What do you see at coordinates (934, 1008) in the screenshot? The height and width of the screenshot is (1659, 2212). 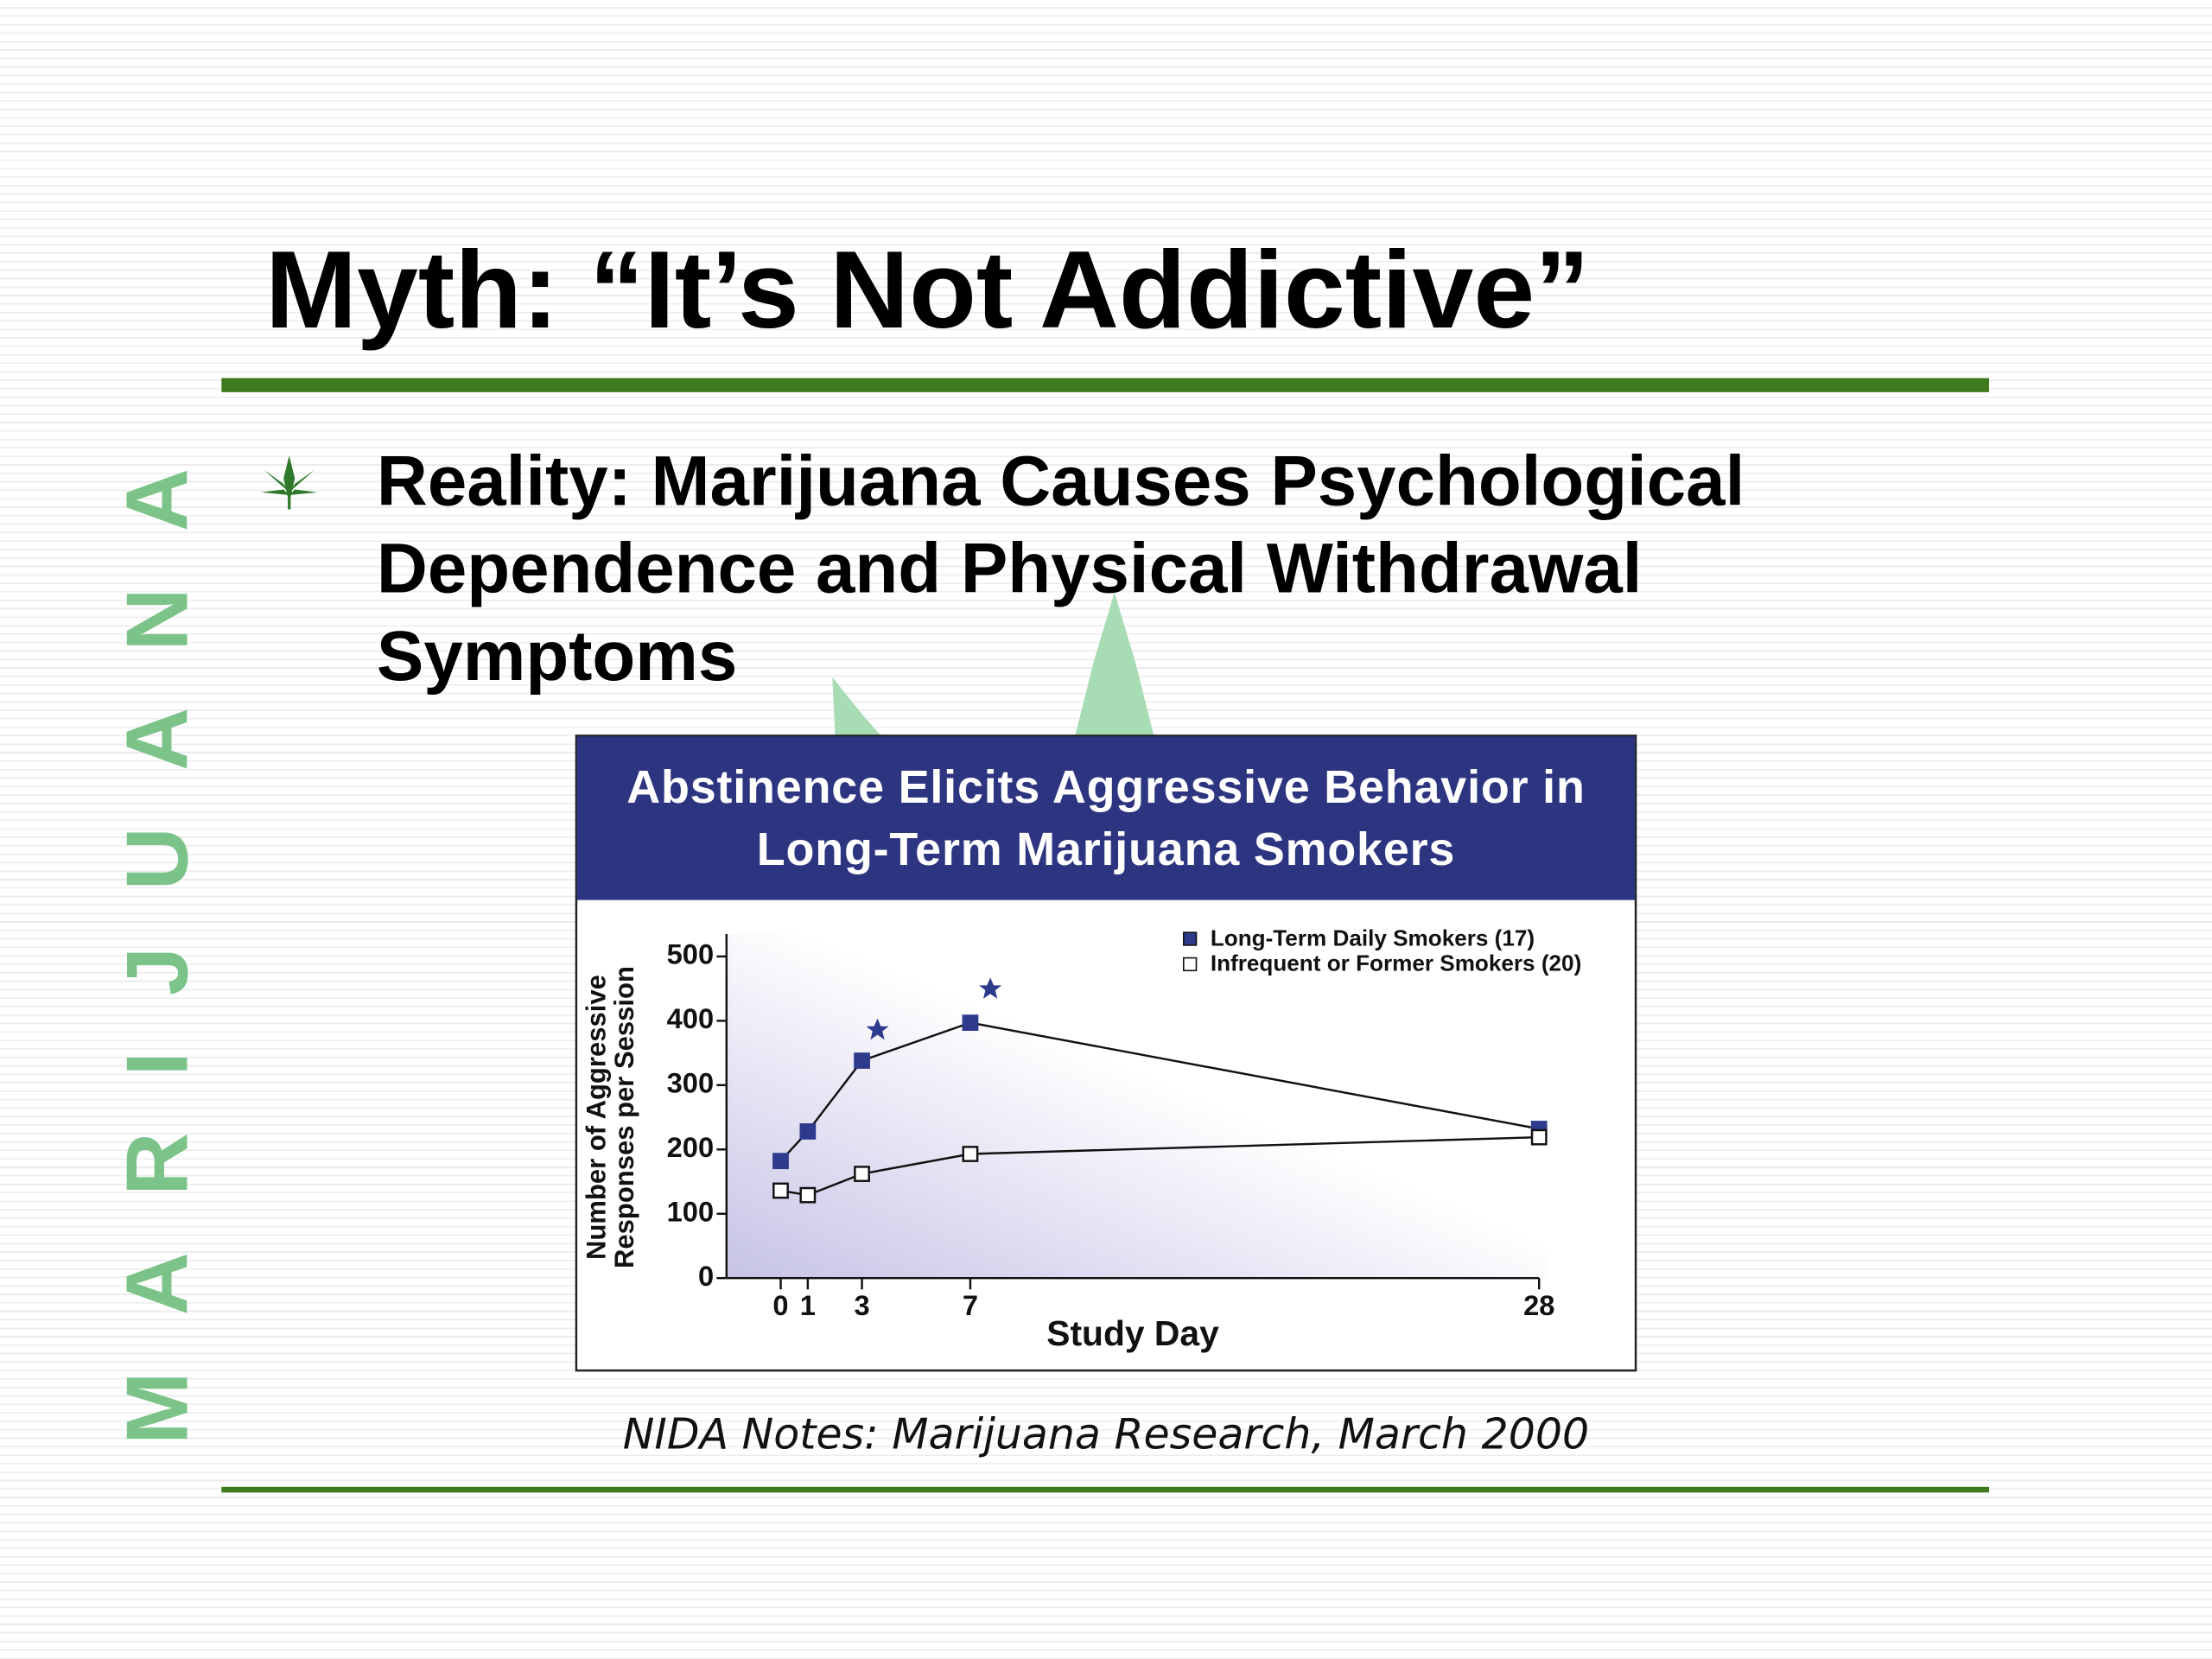 I see `significance-stars` at bounding box center [934, 1008].